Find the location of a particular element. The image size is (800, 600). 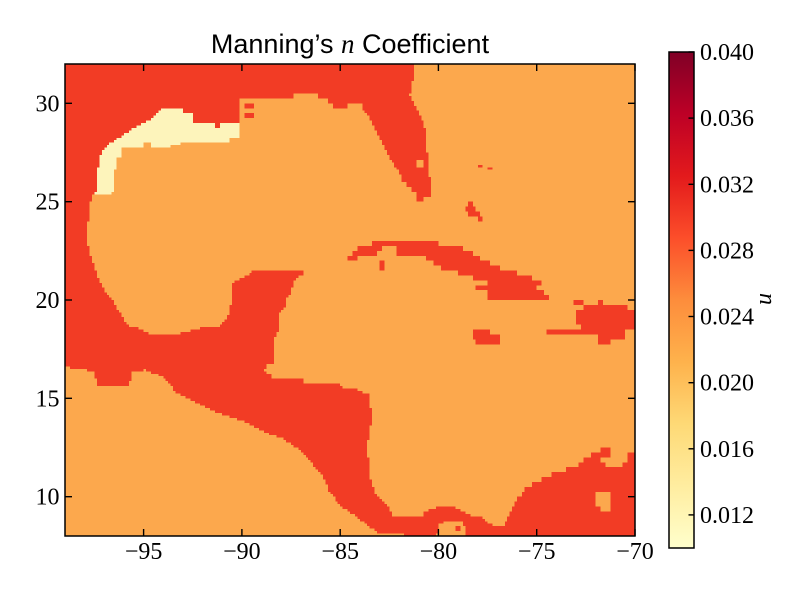

svg-text: −80 is located at coordinates (439, 552).